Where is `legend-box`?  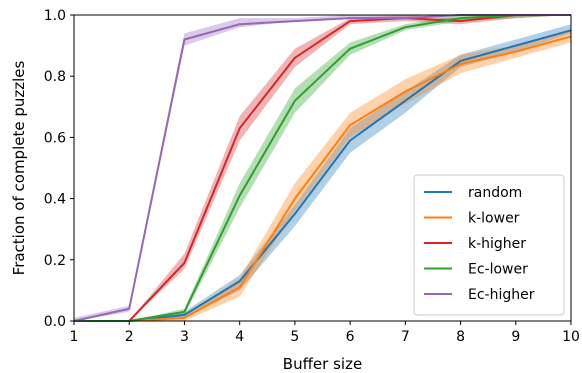 legend-box is located at coordinates (489, 245).